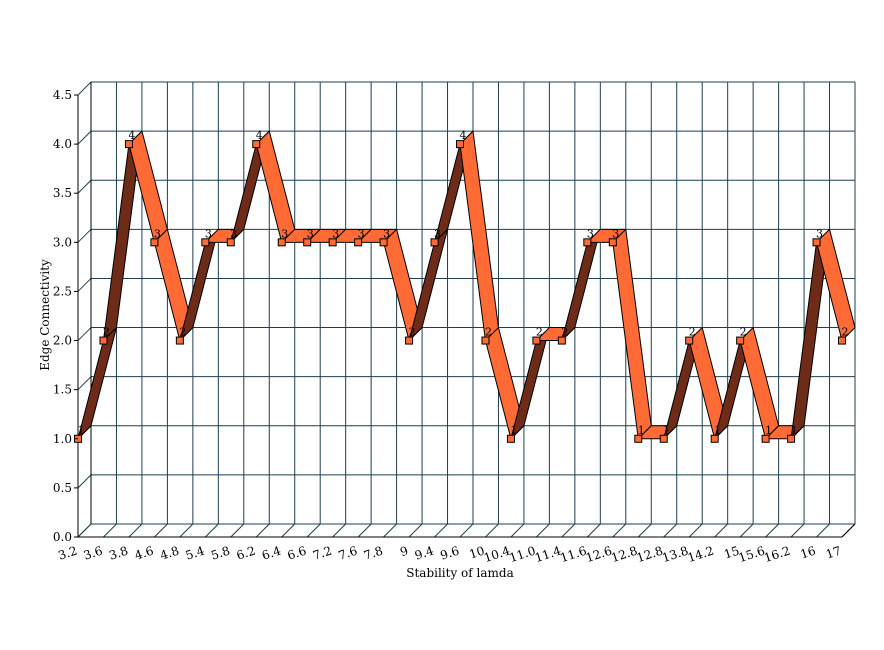 Image resolution: width=884 pixels, height=650 pixels. Describe the element at coordinates (848, 530) in the screenshot. I see `floor-edge` at that location.